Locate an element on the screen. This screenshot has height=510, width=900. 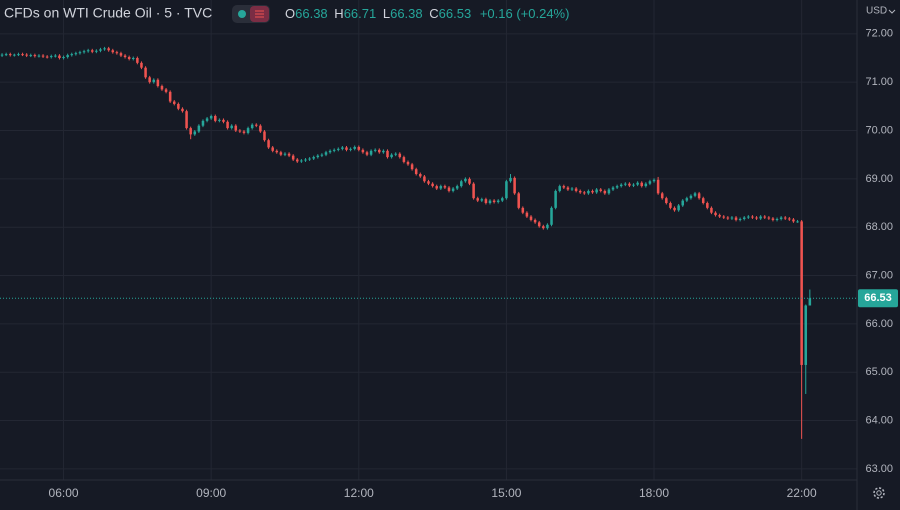
x-tick-label: 18:00 is located at coordinates (654, 493).